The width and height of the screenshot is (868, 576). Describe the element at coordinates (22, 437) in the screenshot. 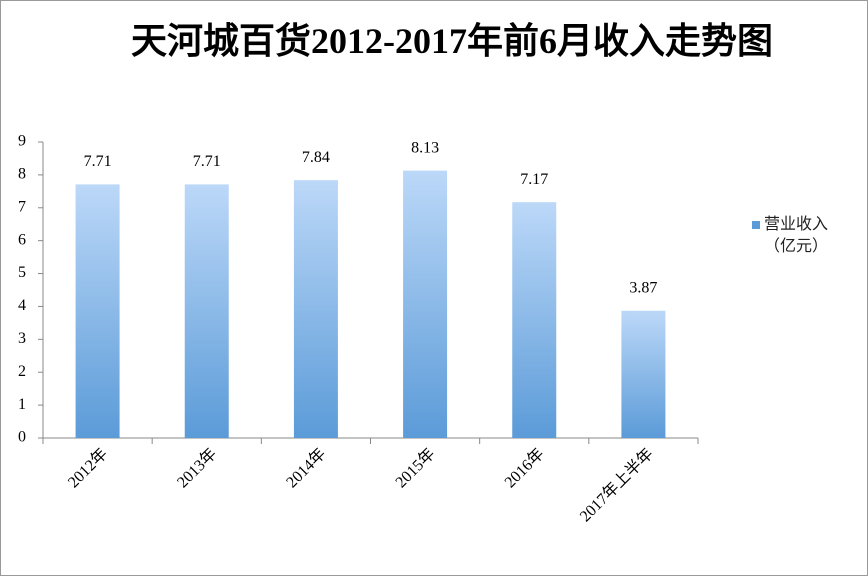

I see `y-tick-label: 0` at that location.